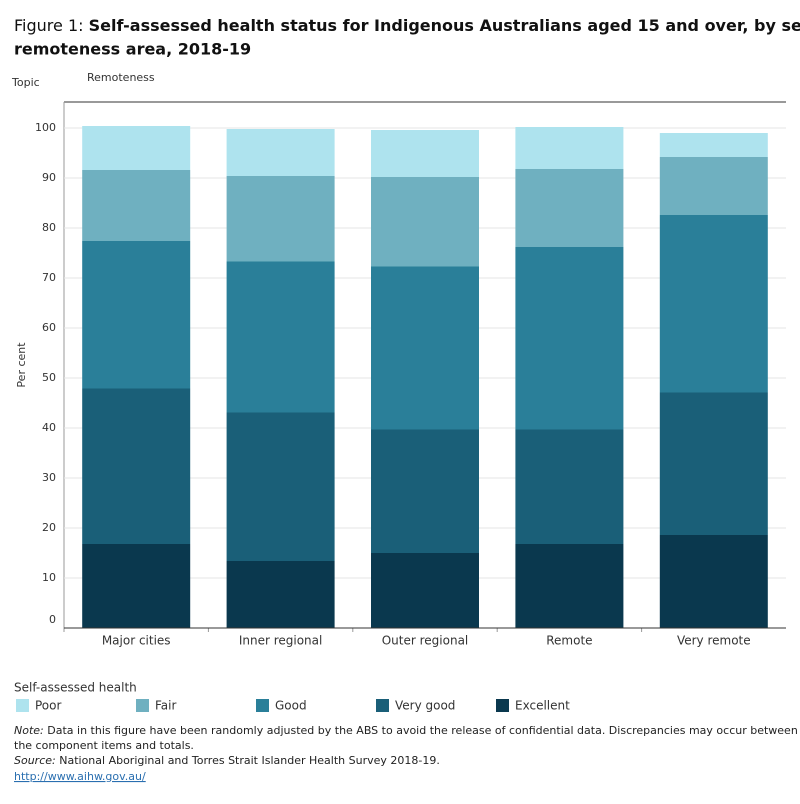 The image size is (800, 804). What do you see at coordinates (80, 776) in the screenshot?
I see `link: http://www.aihw.gov.au/` at bounding box center [80, 776].